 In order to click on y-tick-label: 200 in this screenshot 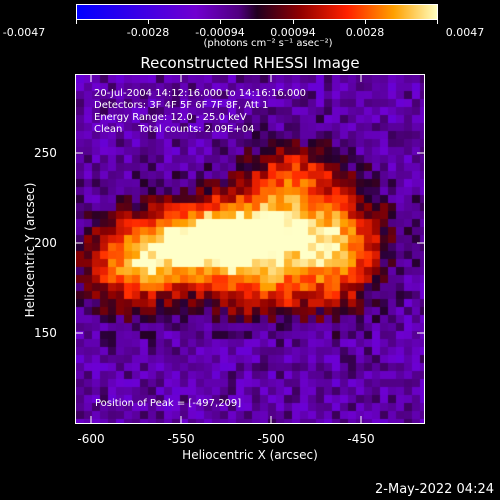, I will do `click(45, 243)`.